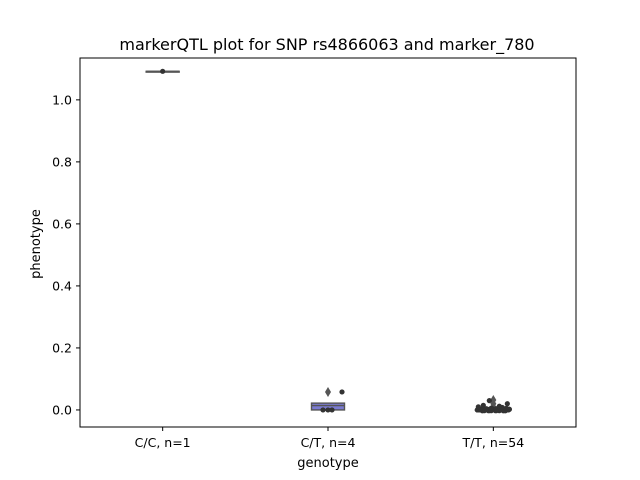  What do you see at coordinates (62, 409) in the screenshot?
I see `y-tick-label: 0.0` at bounding box center [62, 409].